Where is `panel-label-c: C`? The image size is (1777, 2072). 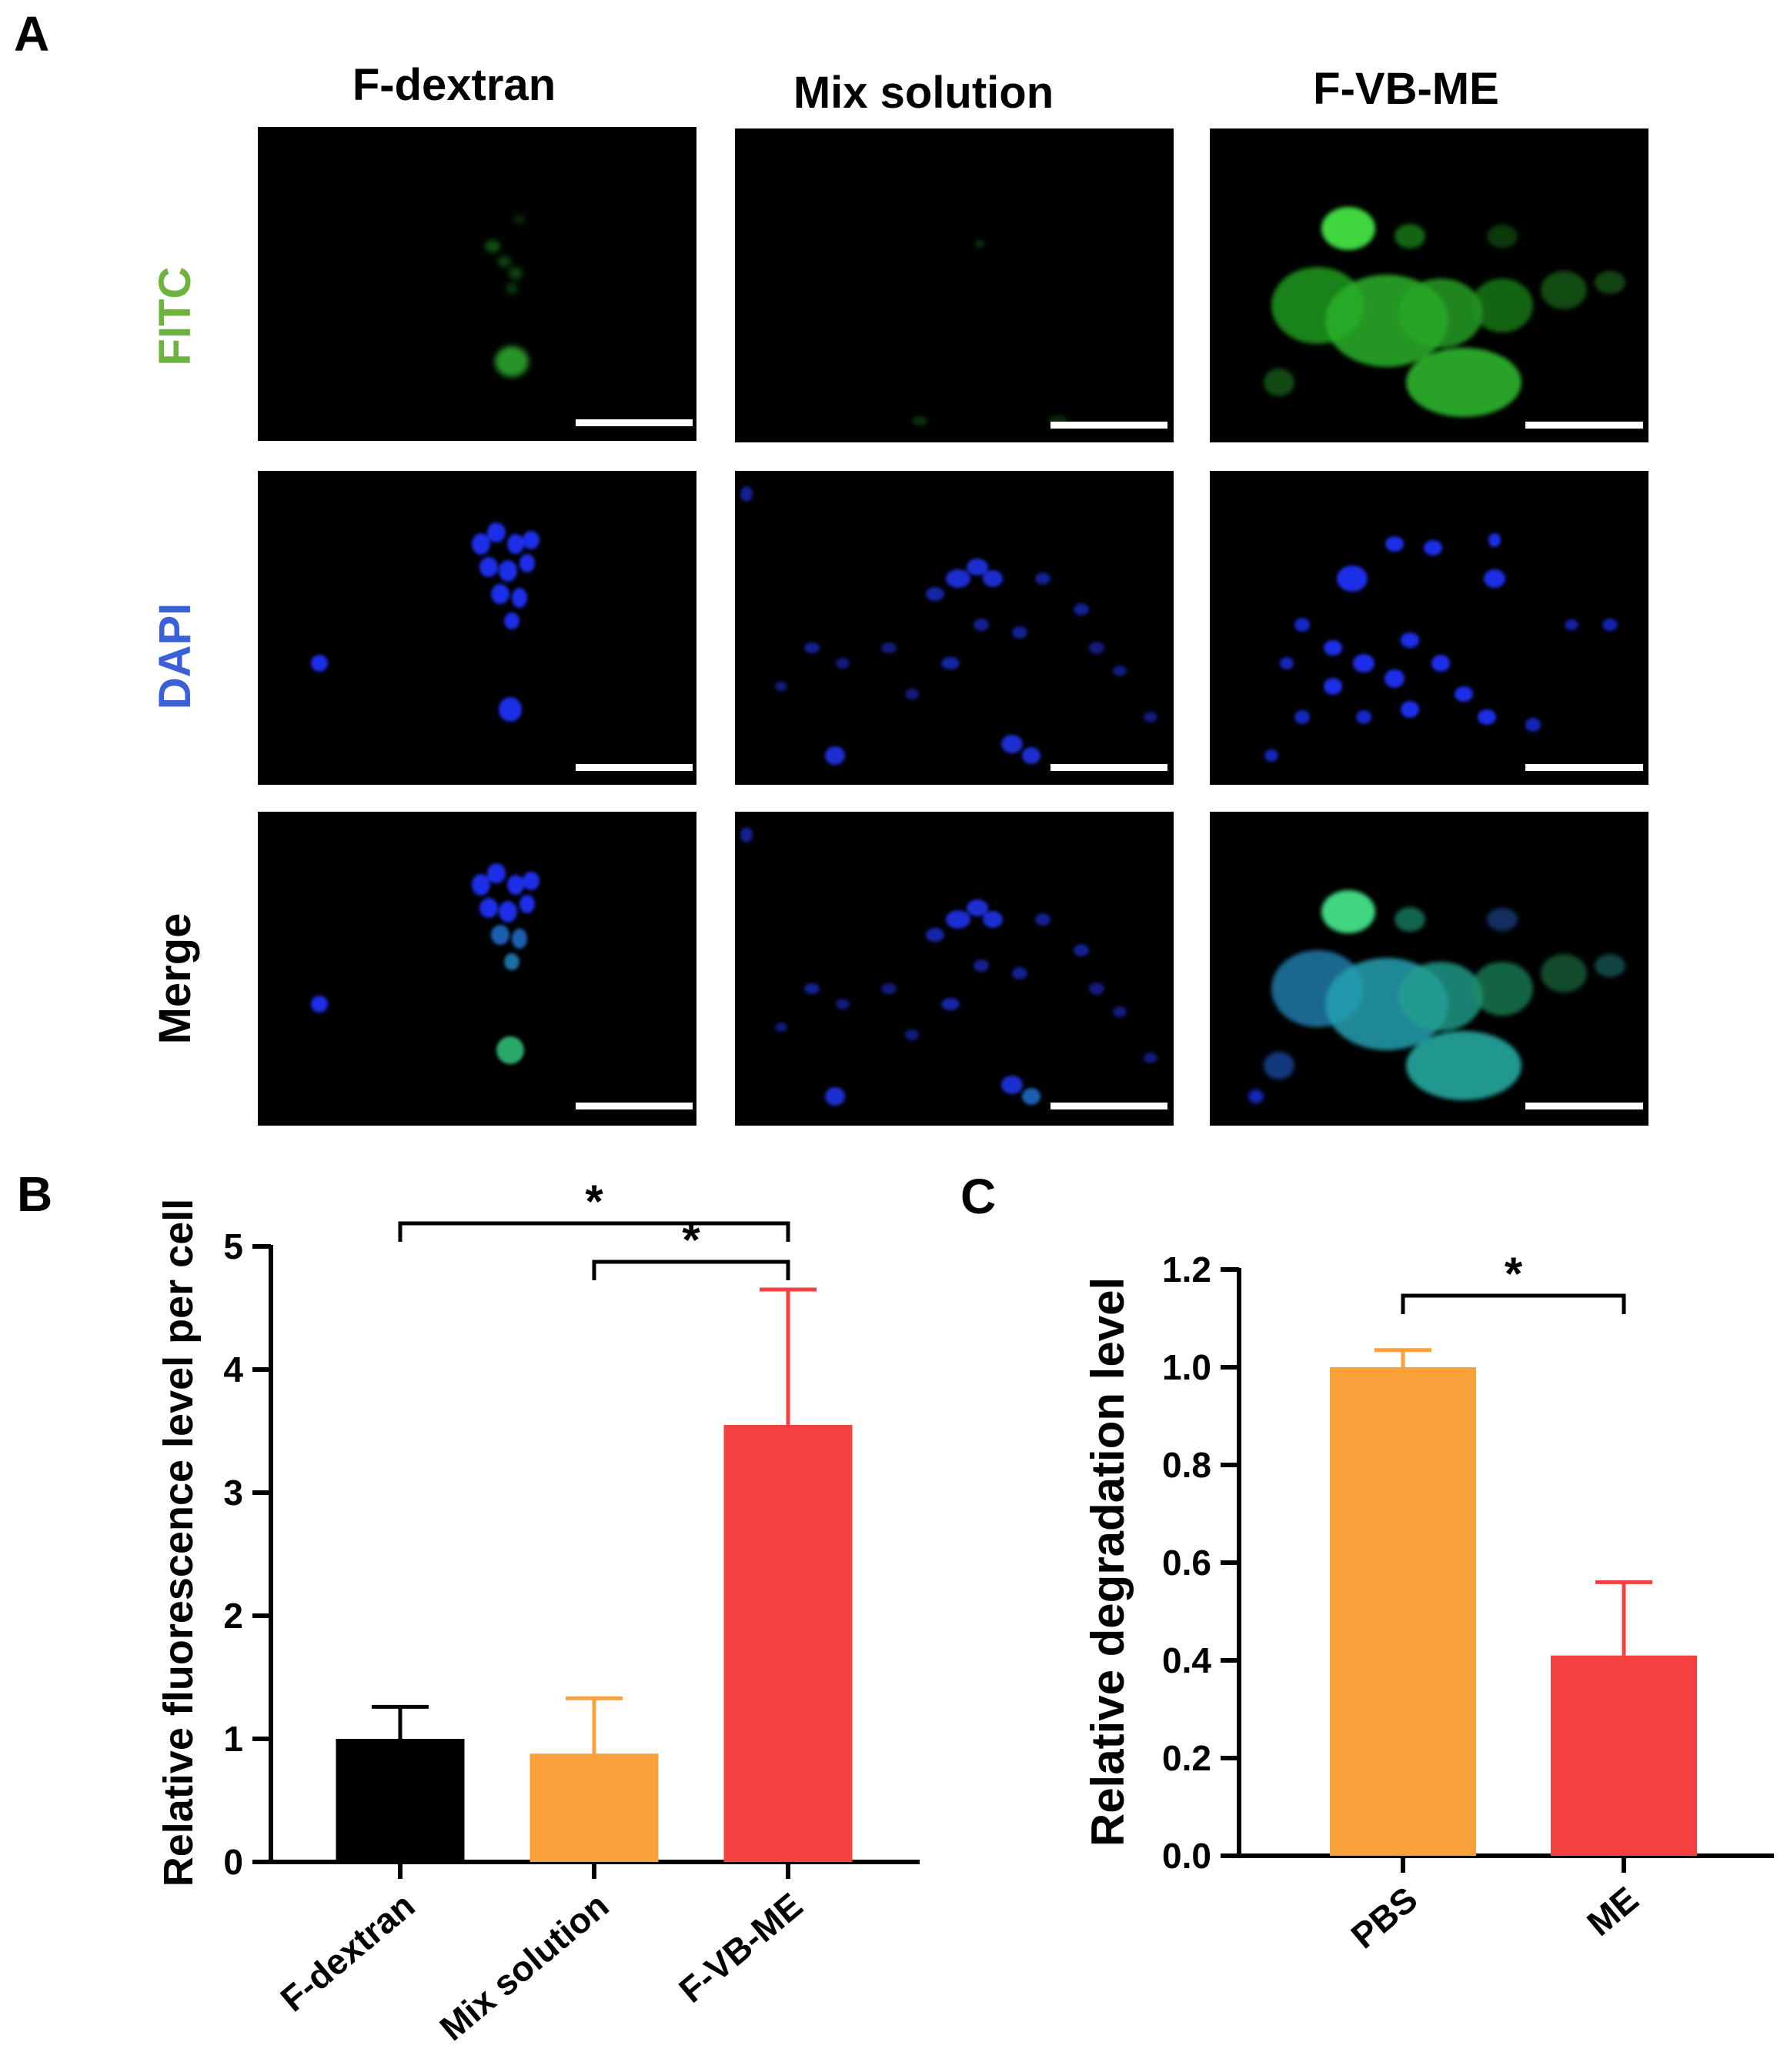 panel-label-c: C is located at coordinates (979, 1196).